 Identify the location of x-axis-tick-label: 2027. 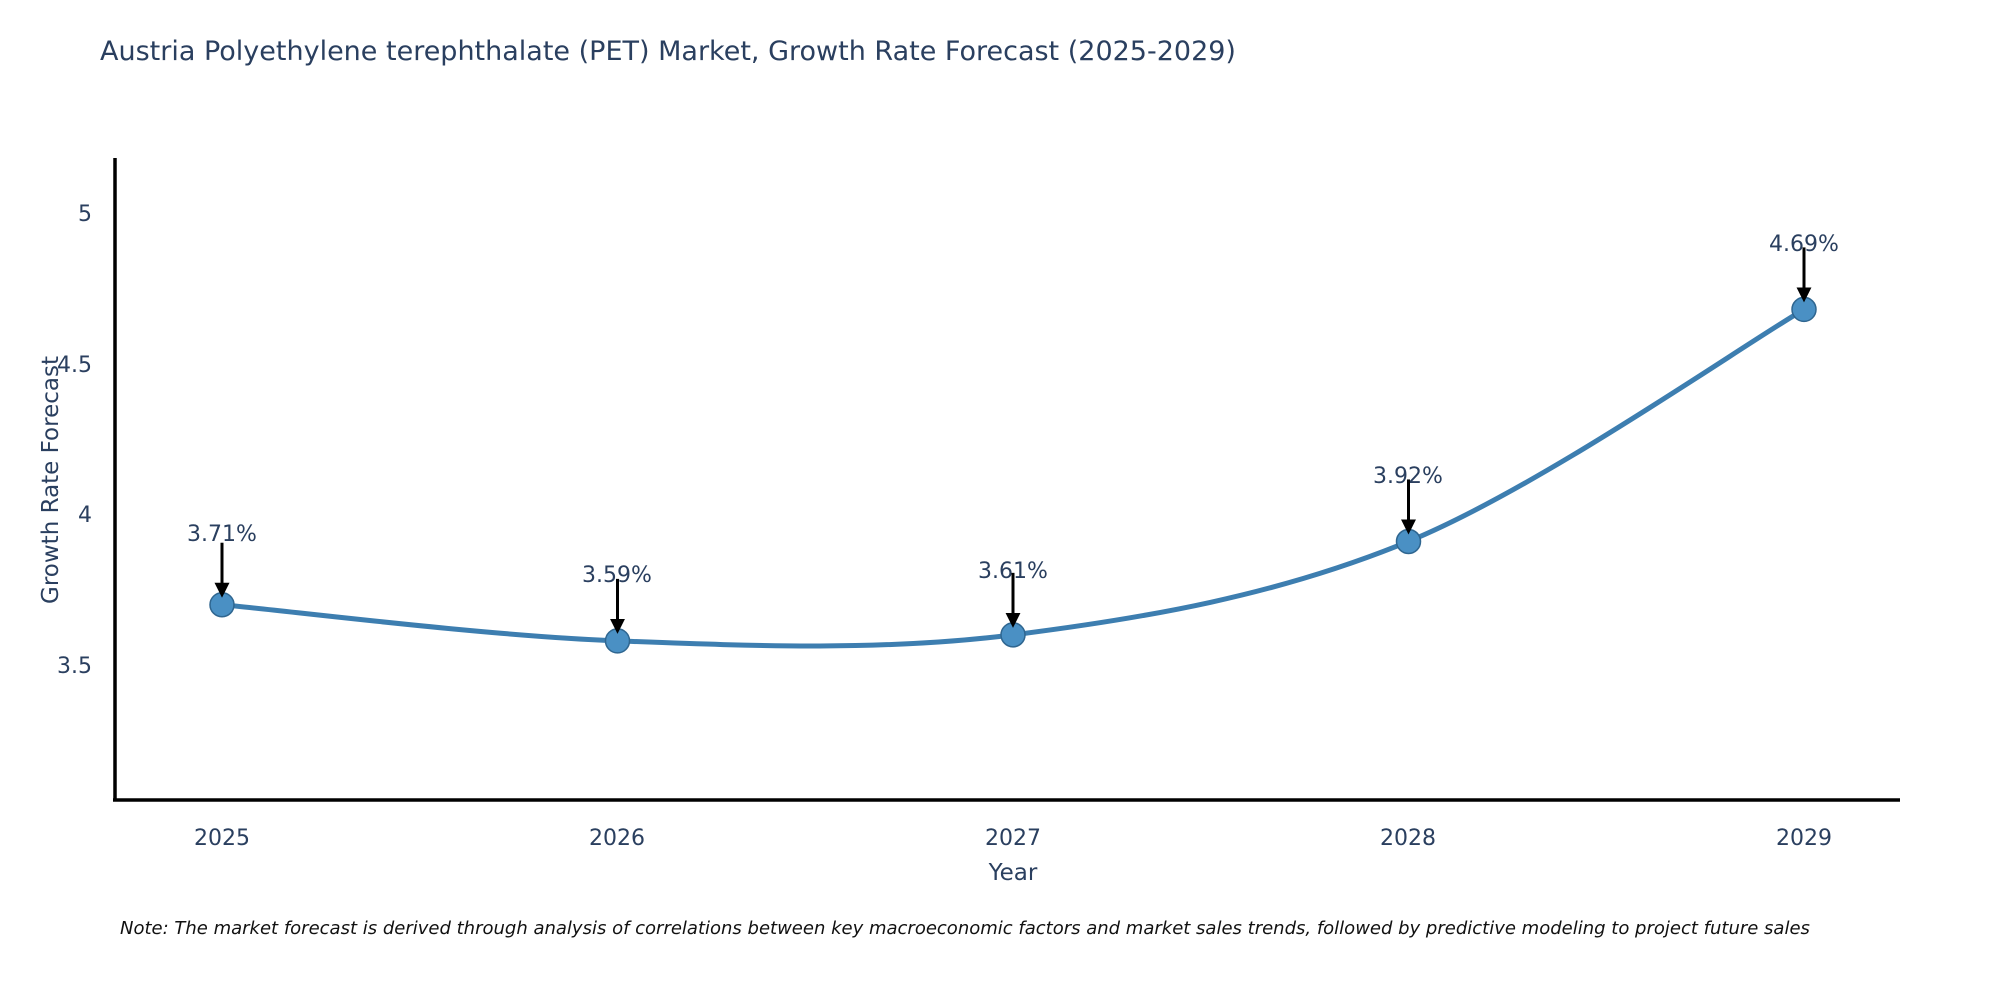
(1013, 838).